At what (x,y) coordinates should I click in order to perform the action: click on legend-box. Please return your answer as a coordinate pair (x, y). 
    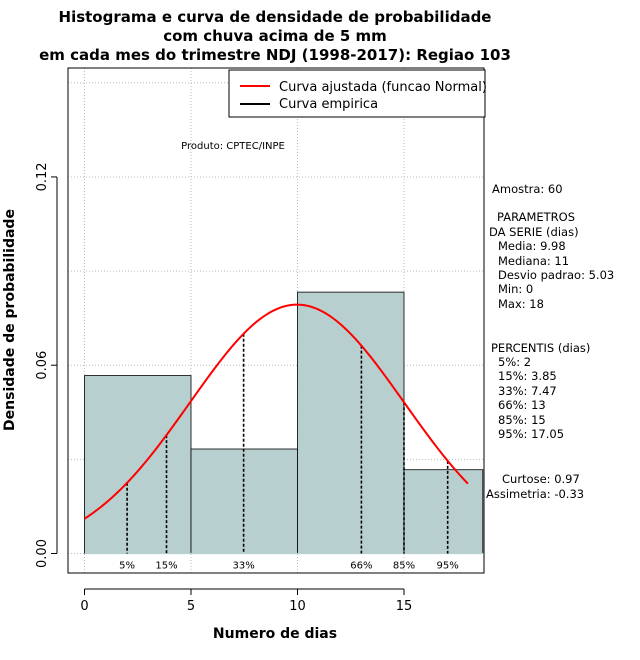
    Looking at the image, I should click on (357, 93).